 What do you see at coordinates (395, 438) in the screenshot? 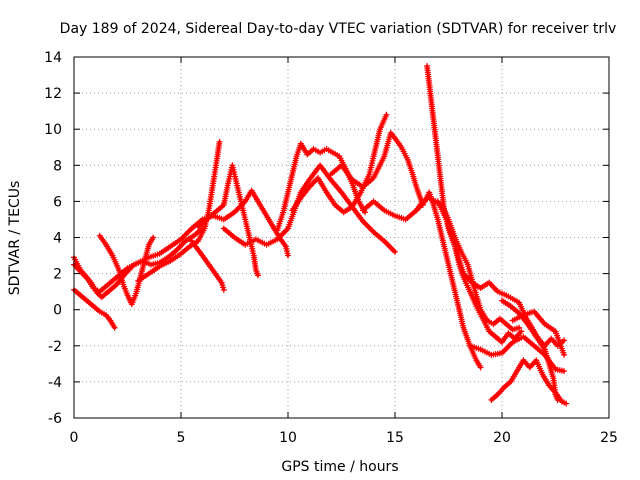
I see `x-tick-label: 15` at bounding box center [395, 438].